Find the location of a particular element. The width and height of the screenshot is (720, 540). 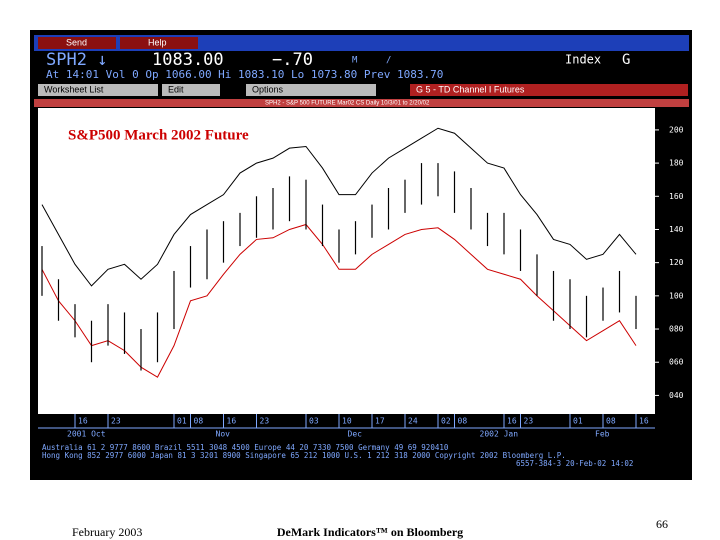

chart-header is located at coordinates (361, 103).